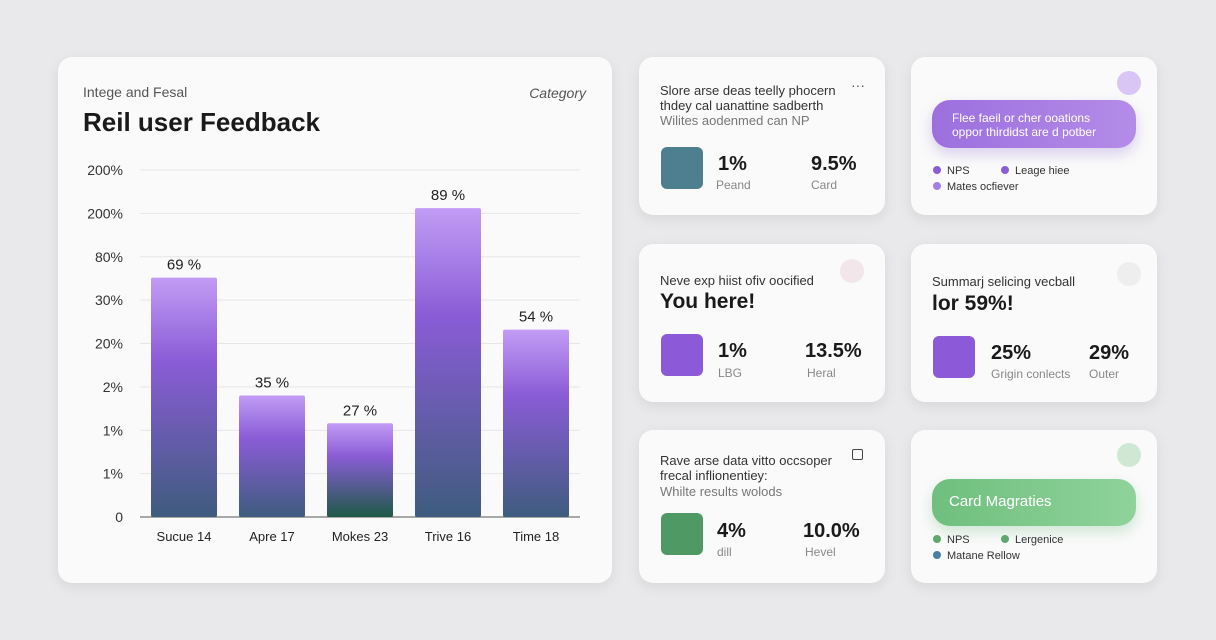 Image resolution: width=1216 pixels, height=640 pixels. I want to click on category-label: Category, so click(557, 93).